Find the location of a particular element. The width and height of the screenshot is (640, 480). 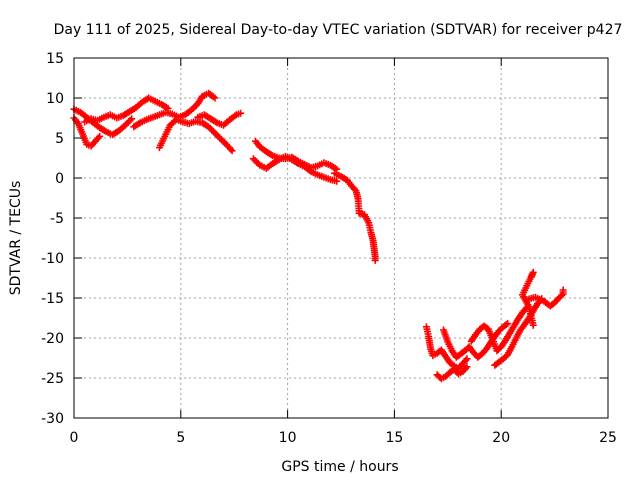

x-tick-label: 5 is located at coordinates (180, 438).